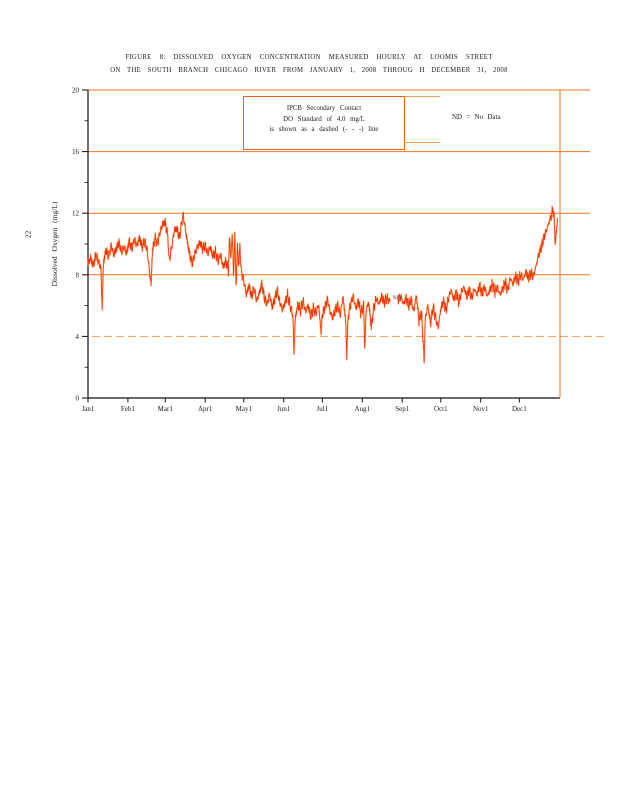  I want to click on y-tick-label: 12, so click(76, 214).